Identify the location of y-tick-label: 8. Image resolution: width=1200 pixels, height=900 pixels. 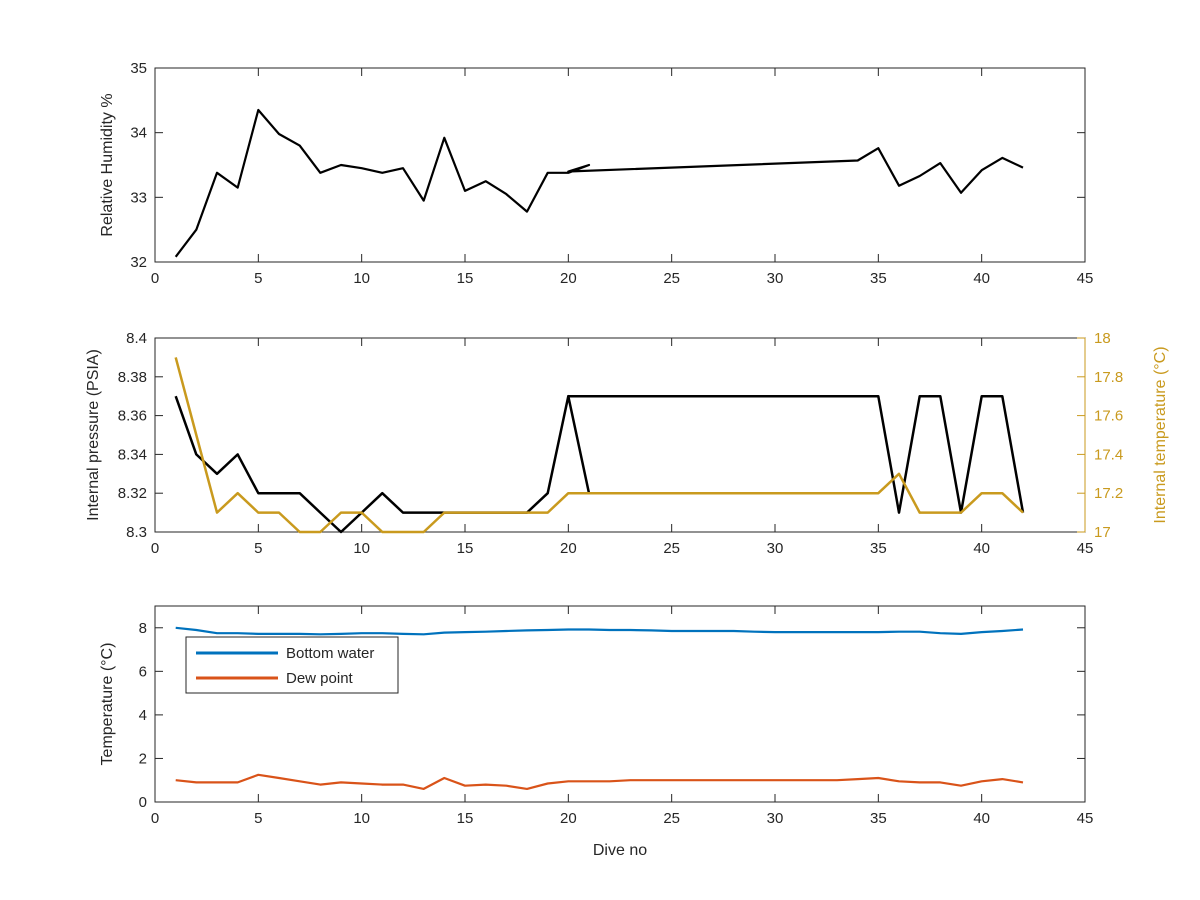
(143, 628).